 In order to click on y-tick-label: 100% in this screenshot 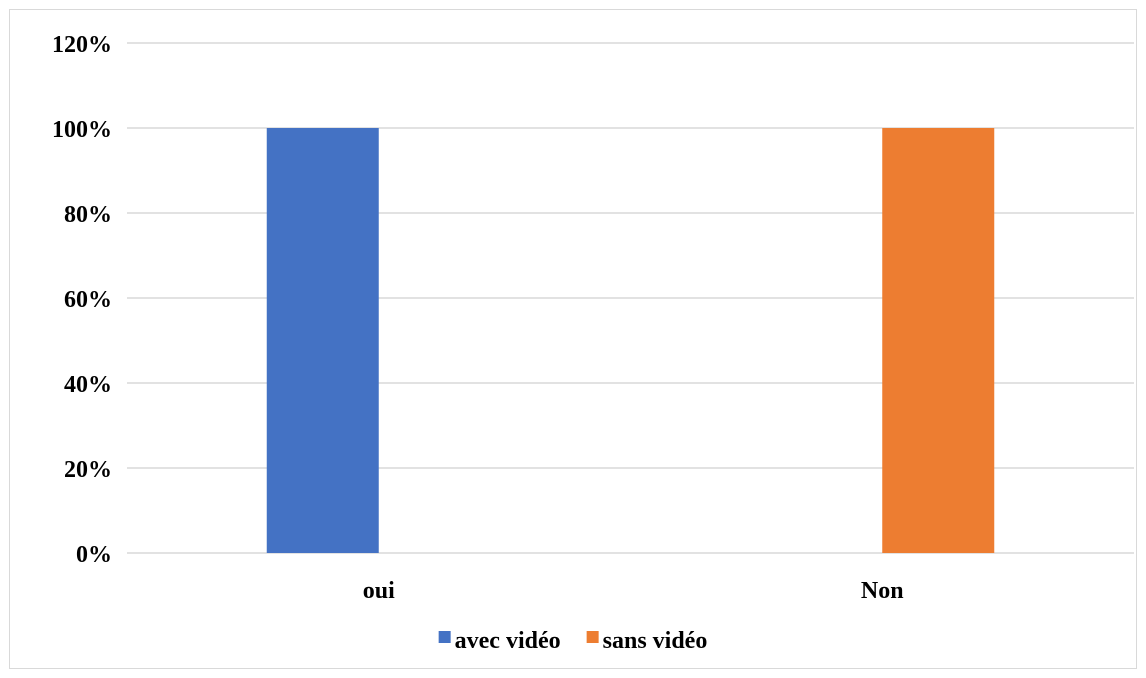, I will do `click(82, 130)`.